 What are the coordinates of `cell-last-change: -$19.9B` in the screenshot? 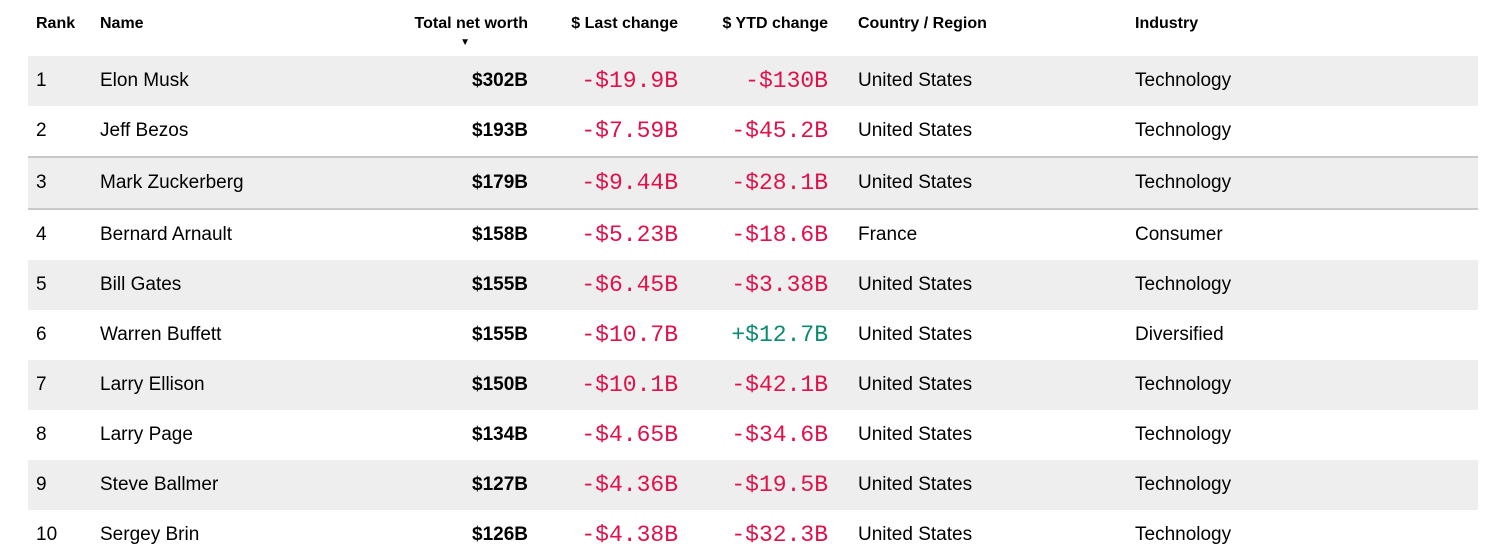 It's located at (629, 81).